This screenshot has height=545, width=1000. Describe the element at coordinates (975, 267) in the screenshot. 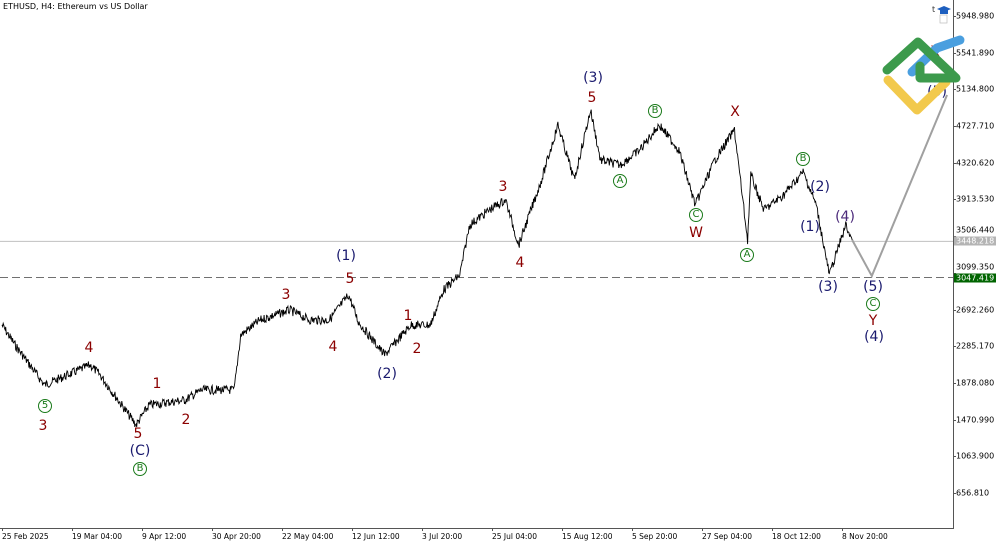

I see `y-tick-label: 3099.350` at that location.